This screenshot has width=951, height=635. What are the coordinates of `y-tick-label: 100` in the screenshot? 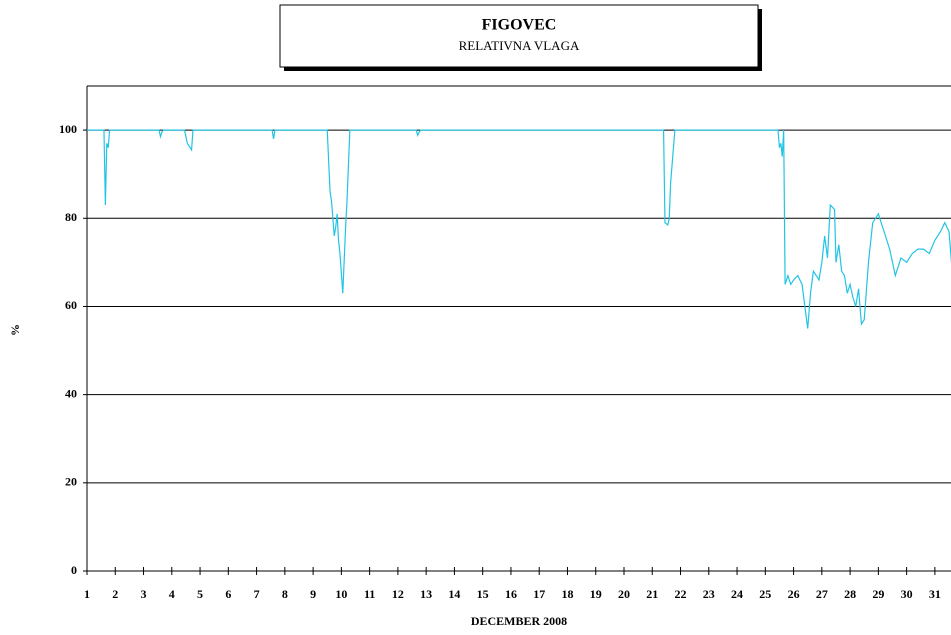 It's located at (68, 129).